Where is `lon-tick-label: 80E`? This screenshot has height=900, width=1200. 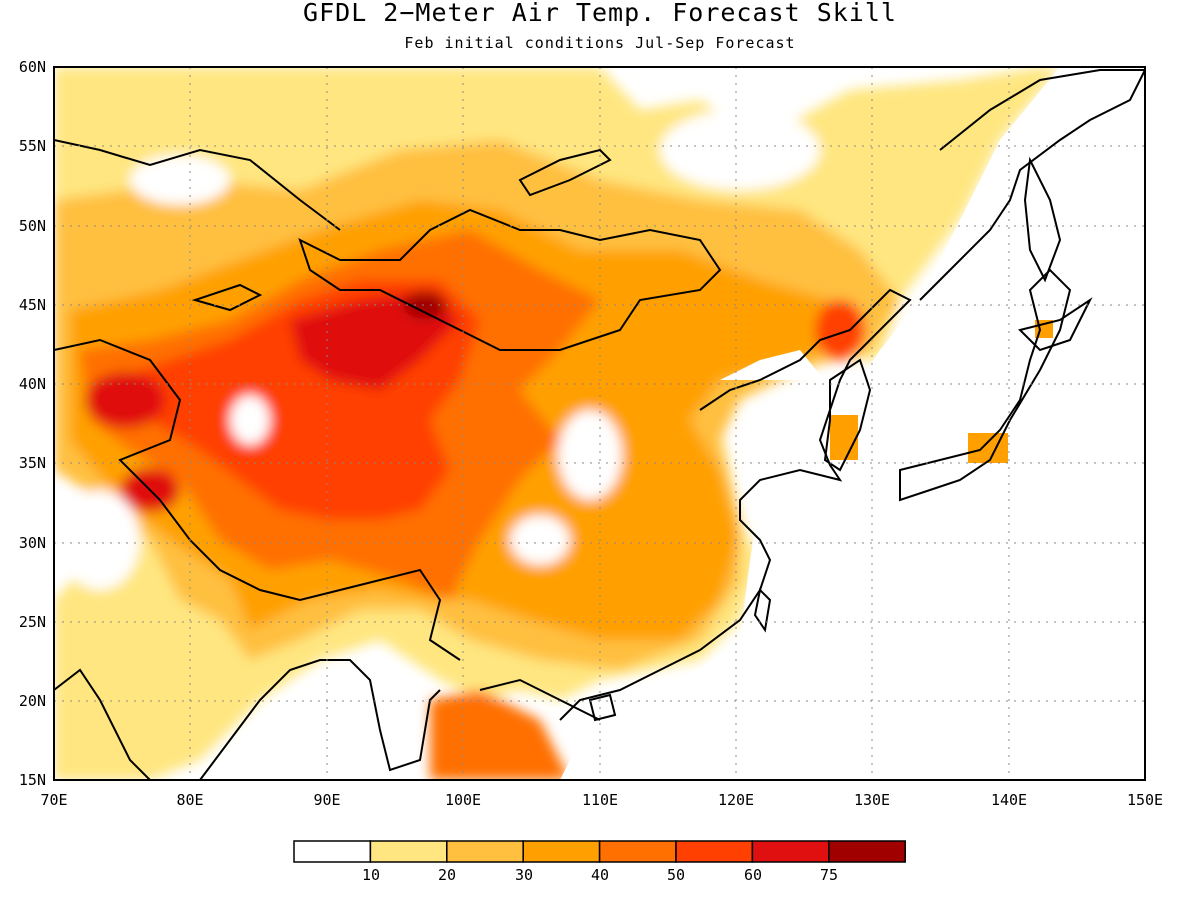
lon-tick-label: 80E is located at coordinates (189, 800).